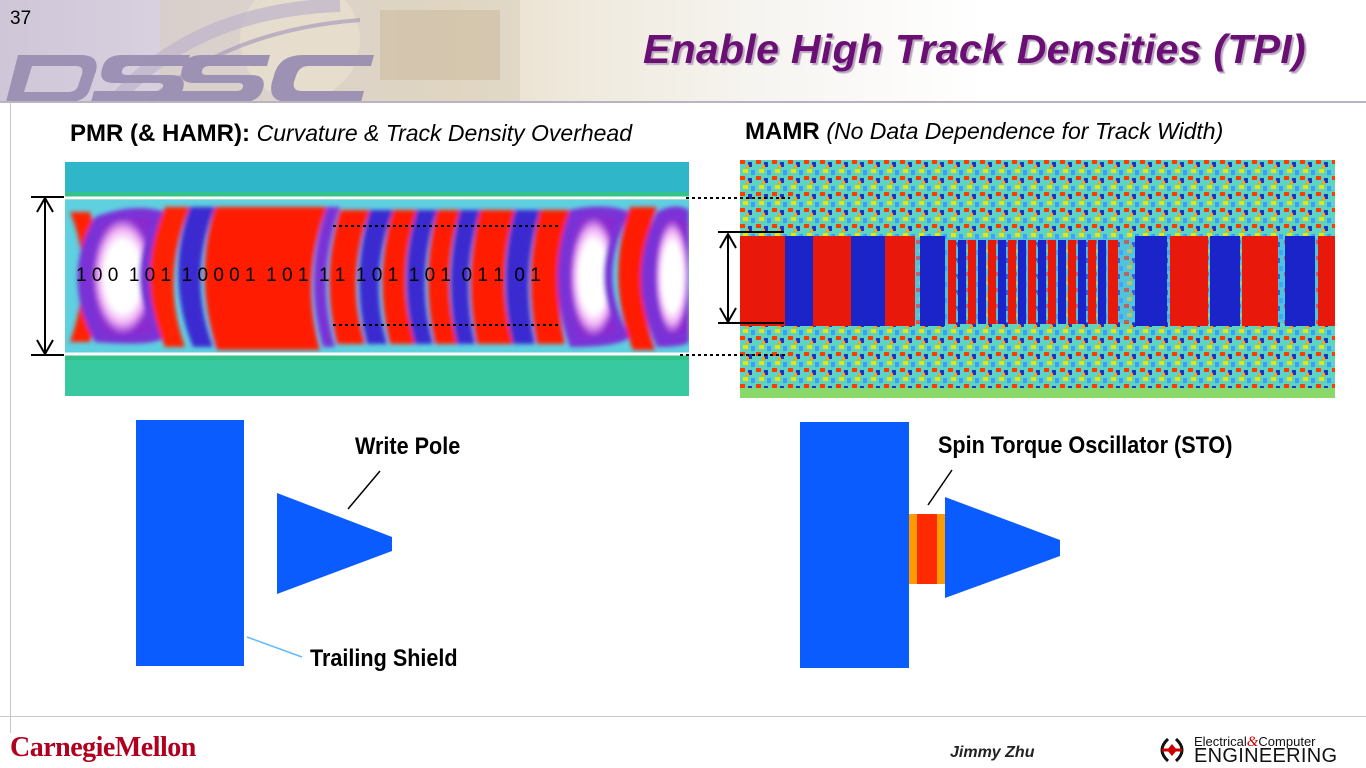 This screenshot has height=768, width=1366. I want to click on pmr-heading-italic: Curvature & Track Density Overhead, so click(444, 133).